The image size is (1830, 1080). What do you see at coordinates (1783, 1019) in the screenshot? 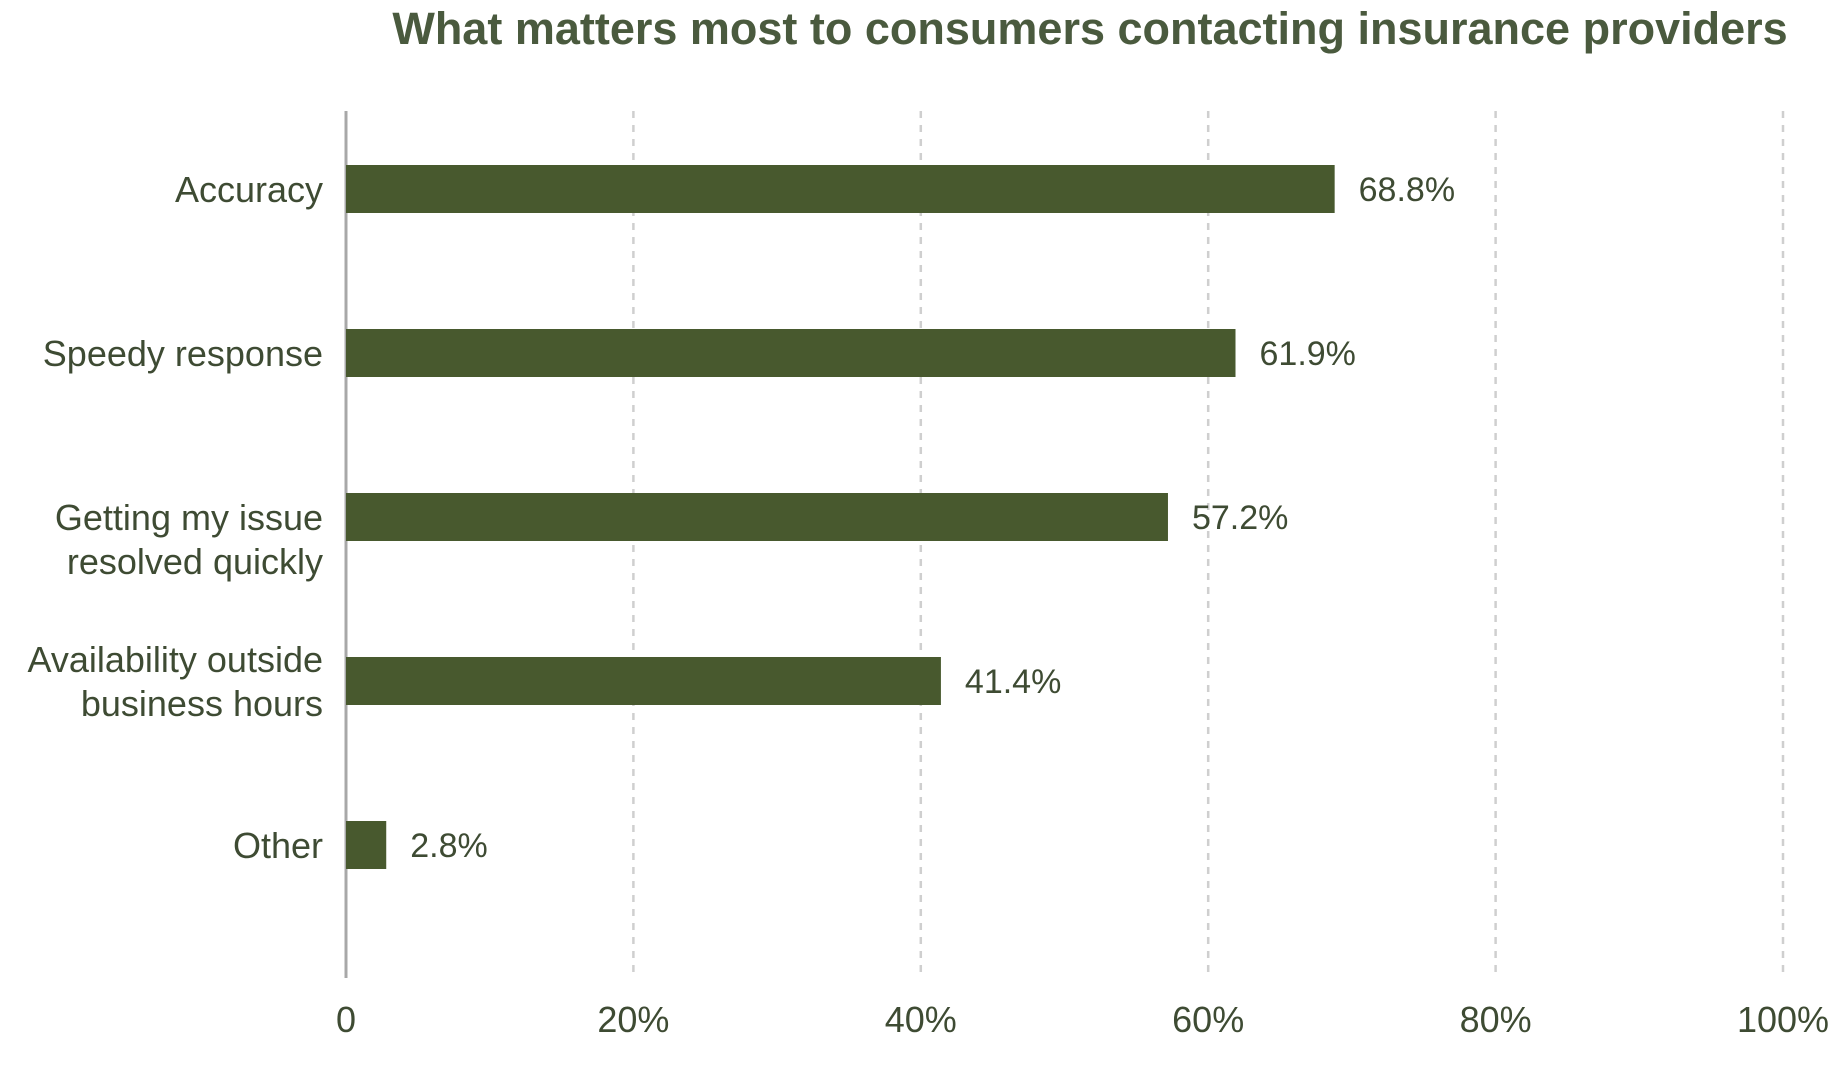
I see `x-tick-label: 100%` at bounding box center [1783, 1019].